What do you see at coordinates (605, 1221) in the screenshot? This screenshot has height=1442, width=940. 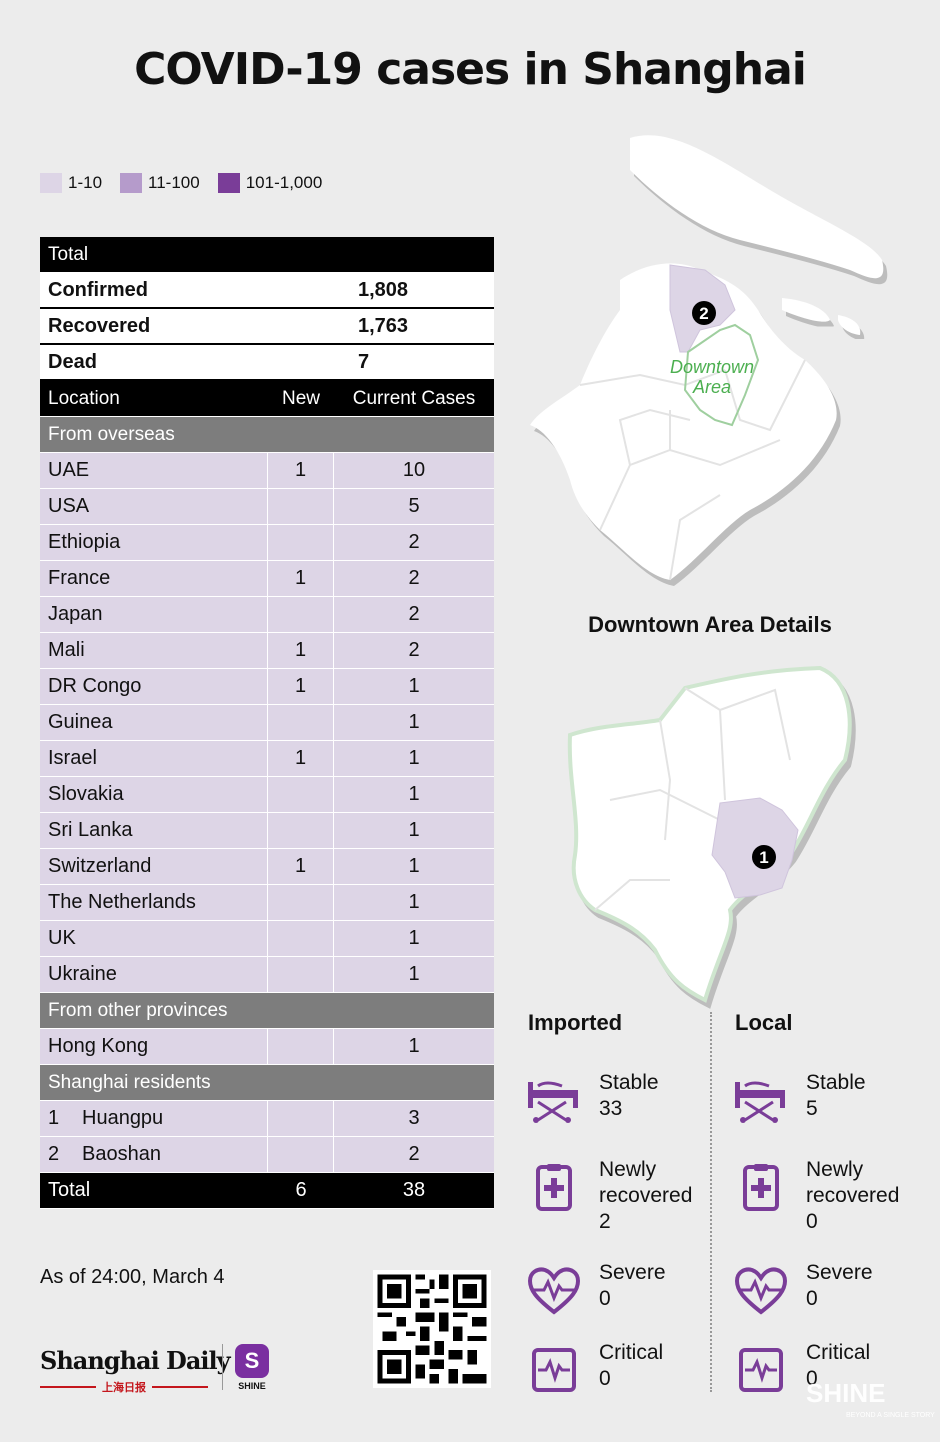 I see `stat-value: 2` at bounding box center [605, 1221].